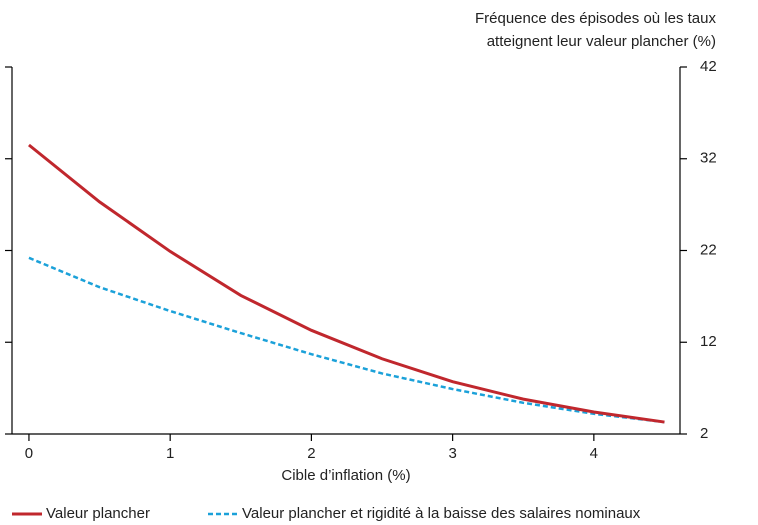 The width and height of the screenshot is (758, 525). I want to click on legend-label: Valeur plancher, so click(98, 513).